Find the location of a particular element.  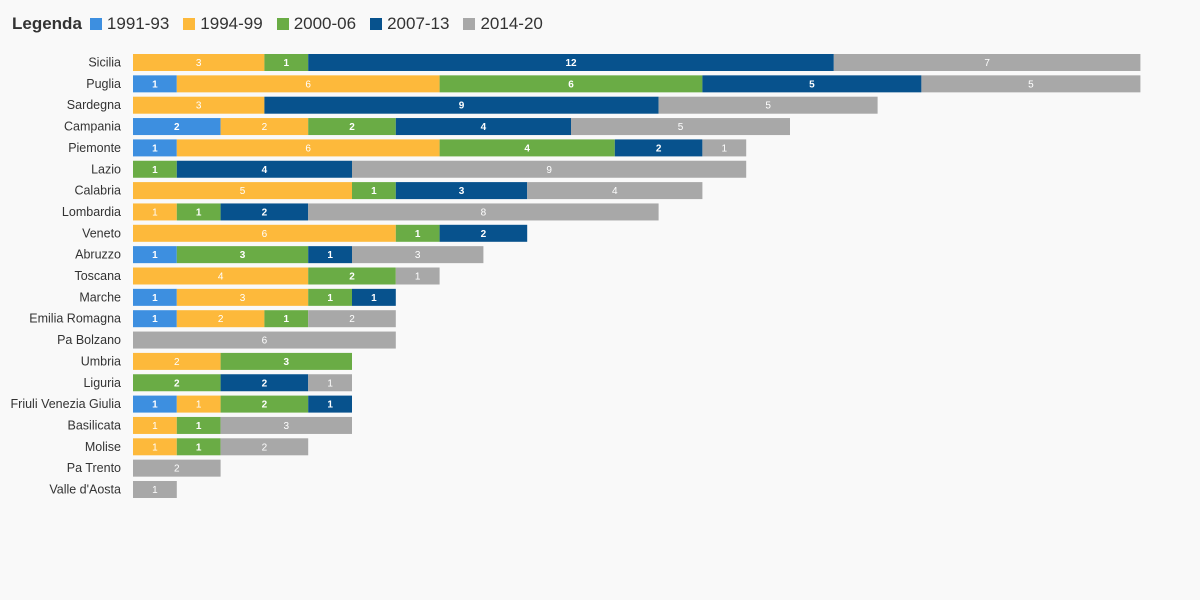

category-label: Campania is located at coordinates (92, 127).